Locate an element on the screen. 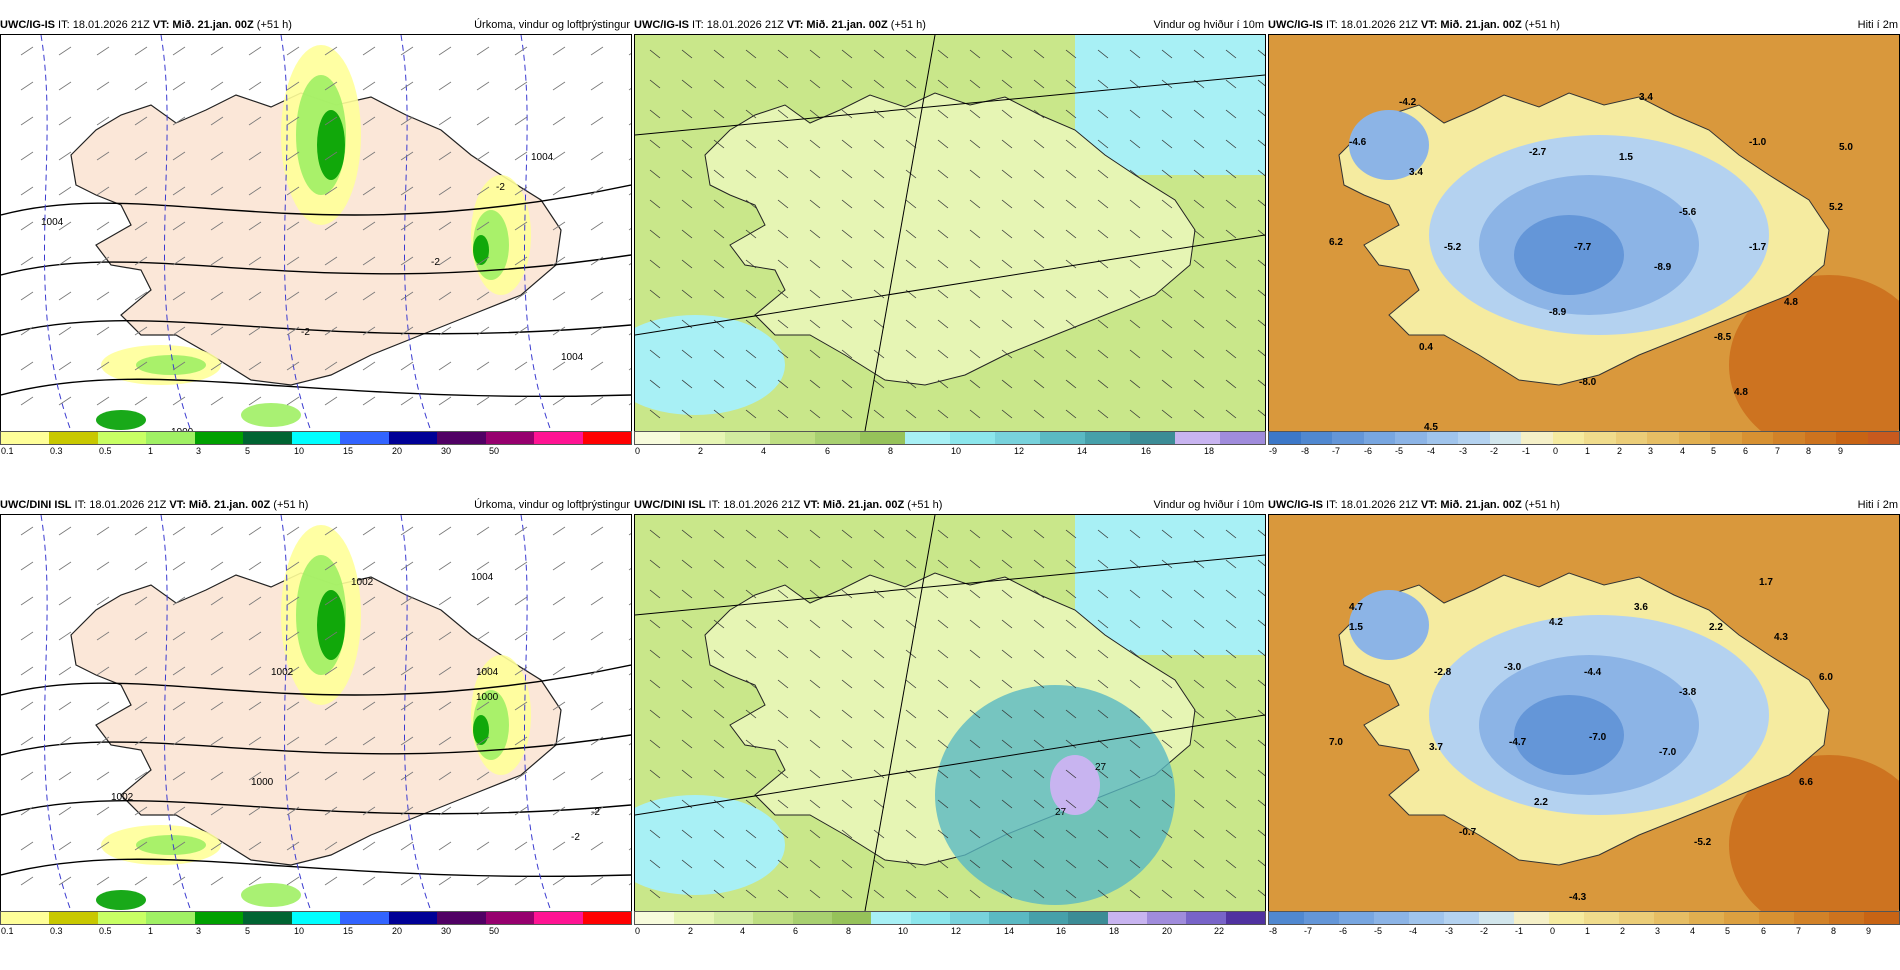 The width and height of the screenshot is (1900, 970). scale-tick-label: -2 is located at coordinates (1484, 931).